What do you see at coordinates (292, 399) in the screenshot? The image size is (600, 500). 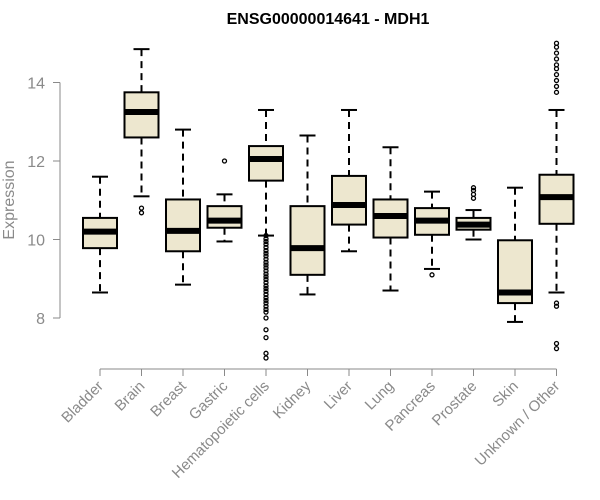 I see `x-tick-label: Kidney` at bounding box center [292, 399].